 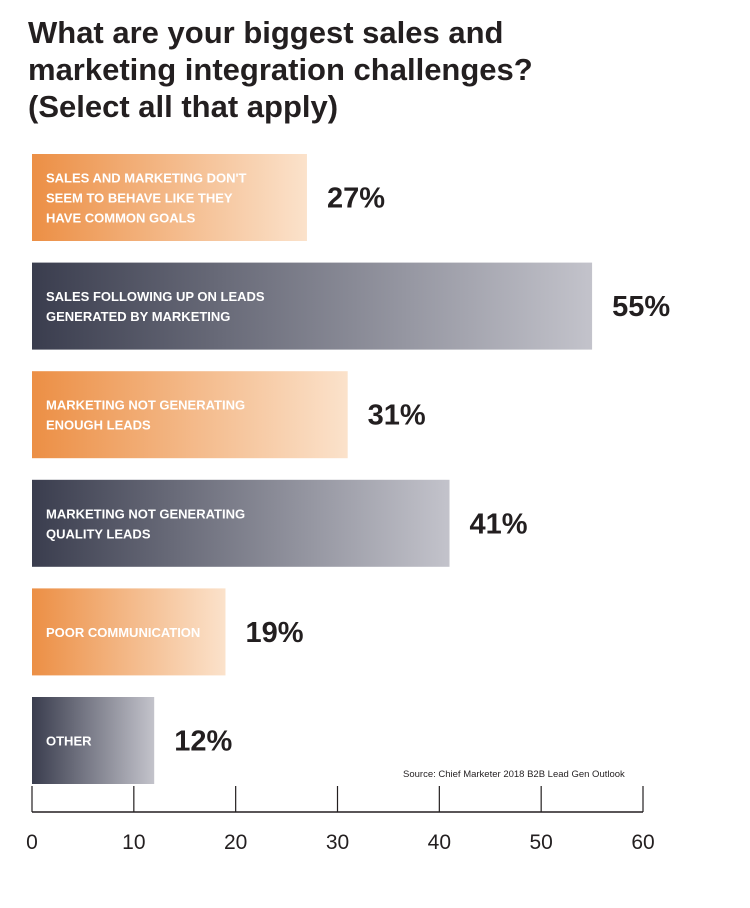 What do you see at coordinates (98, 425) in the screenshot?
I see `bar-category-label: ENOUGH LEADS` at bounding box center [98, 425].